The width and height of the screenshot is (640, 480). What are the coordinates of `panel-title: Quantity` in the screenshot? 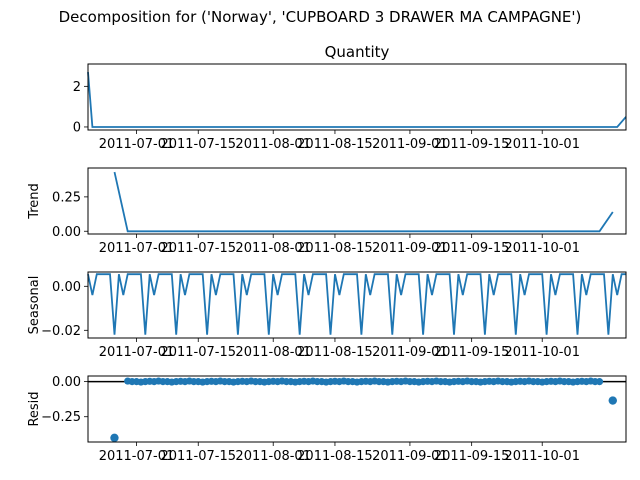 It's located at (357, 52).